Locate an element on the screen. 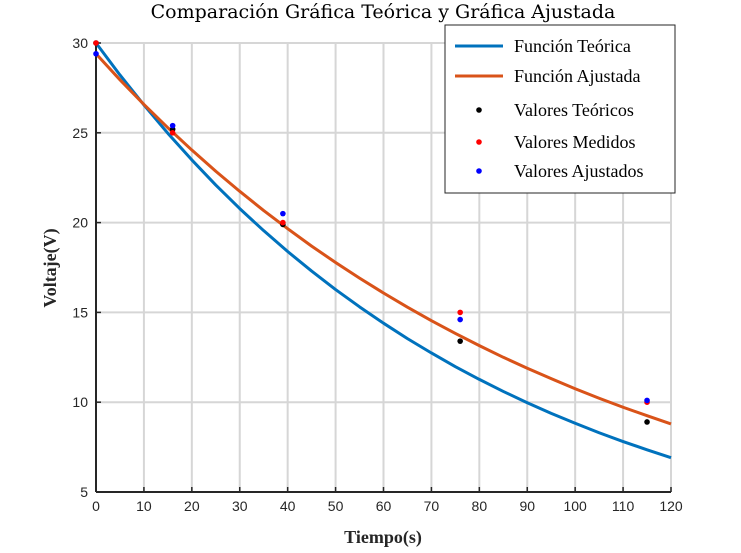 This screenshot has width=741, height=553. x-tick-label: 120 is located at coordinates (671, 506).